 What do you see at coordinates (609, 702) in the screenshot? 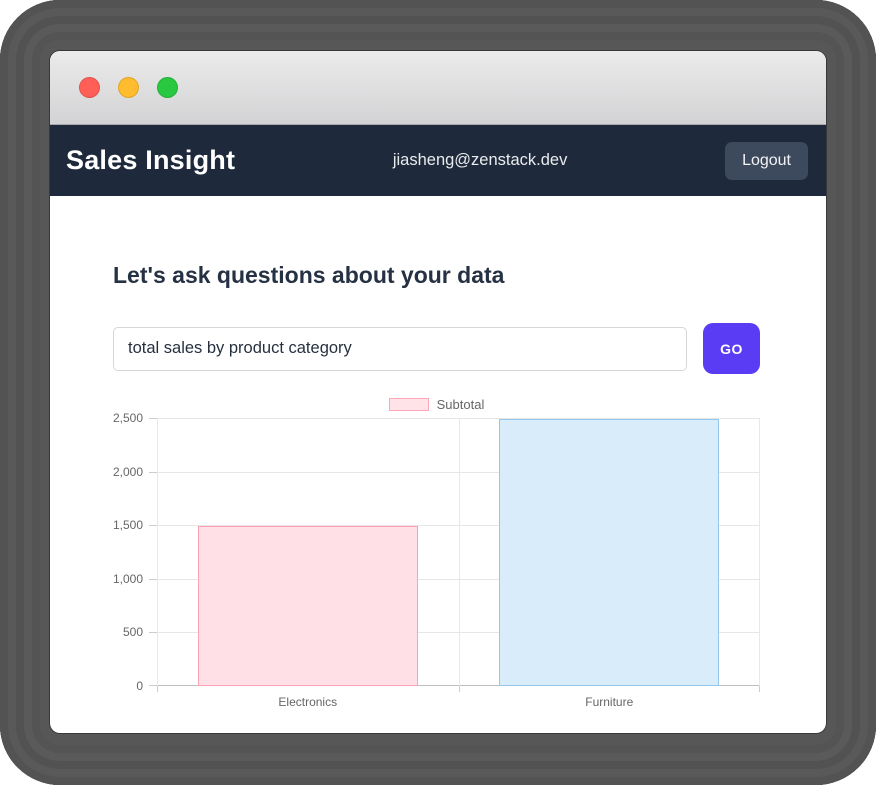
I see `x-axis-label: Furniture` at bounding box center [609, 702].